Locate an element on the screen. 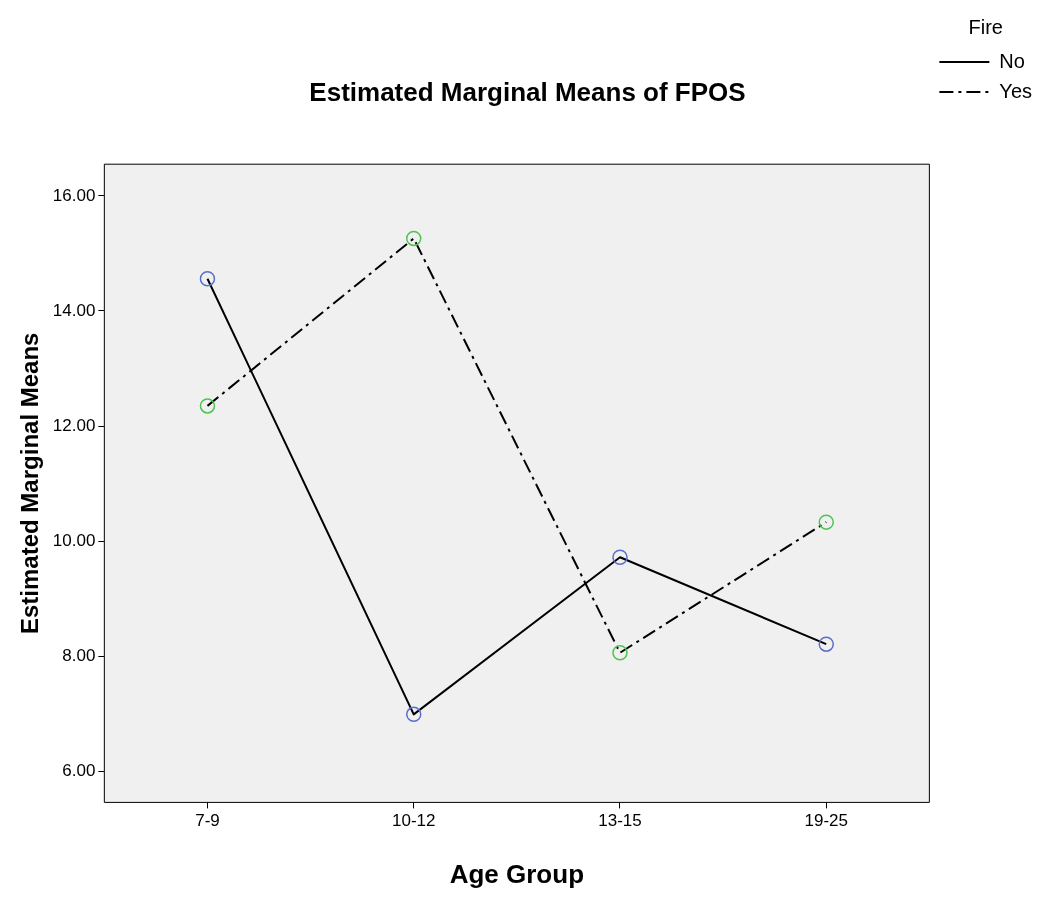  legend-label: Yes is located at coordinates (1016, 90).